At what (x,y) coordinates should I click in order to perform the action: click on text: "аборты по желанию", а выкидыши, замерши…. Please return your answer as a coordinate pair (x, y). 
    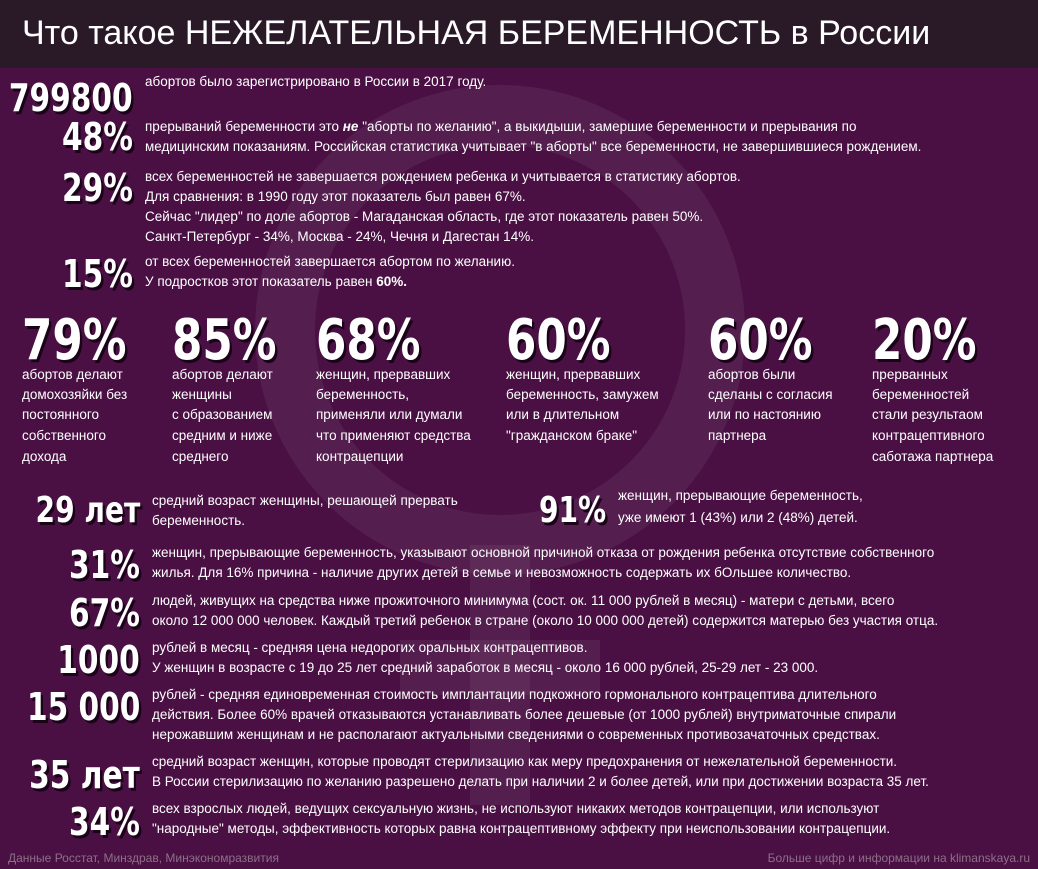
    Looking at the image, I should click on (607, 126).